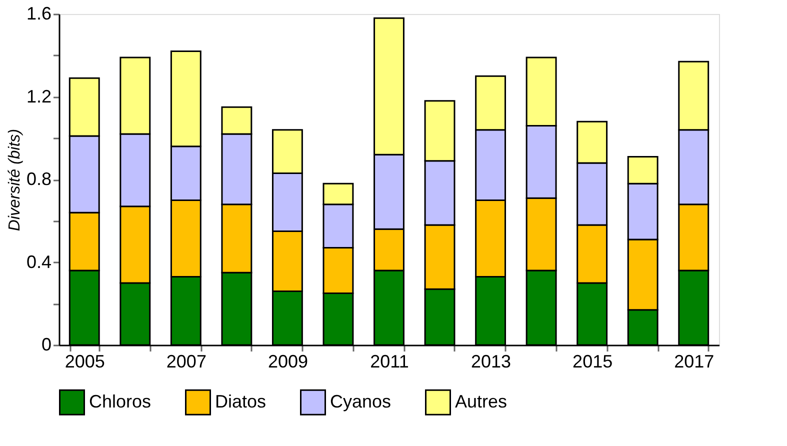 The width and height of the screenshot is (787, 446). What do you see at coordinates (39, 14) in the screenshot?
I see `y-tick-label: 1.6` at bounding box center [39, 14].